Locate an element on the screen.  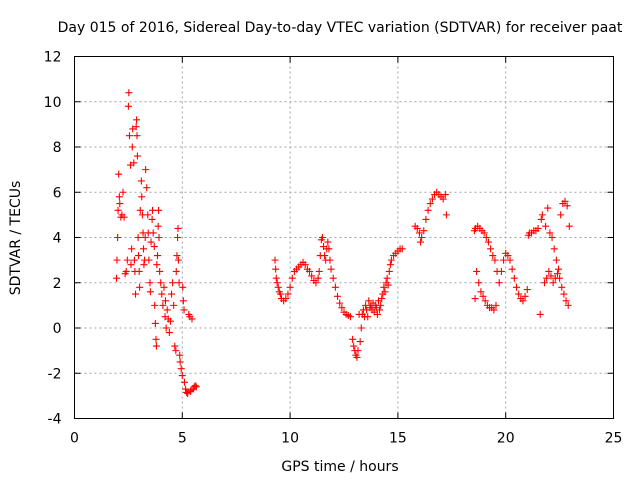
y-tick-label: 0 is located at coordinates (57, 329).